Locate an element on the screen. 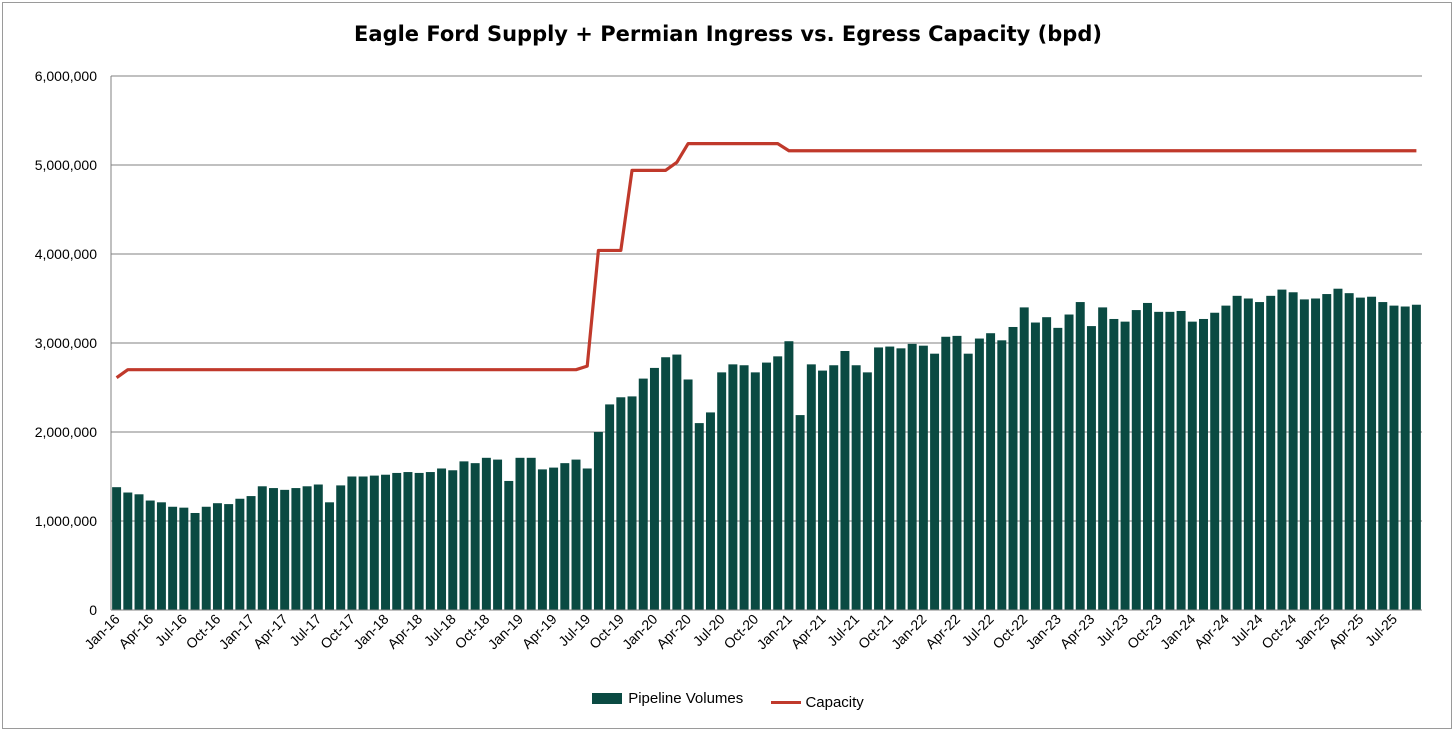 Image resolution: width=1456 pixels, height=733 pixels. y-tick-label: 0 is located at coordinates (93, 610).